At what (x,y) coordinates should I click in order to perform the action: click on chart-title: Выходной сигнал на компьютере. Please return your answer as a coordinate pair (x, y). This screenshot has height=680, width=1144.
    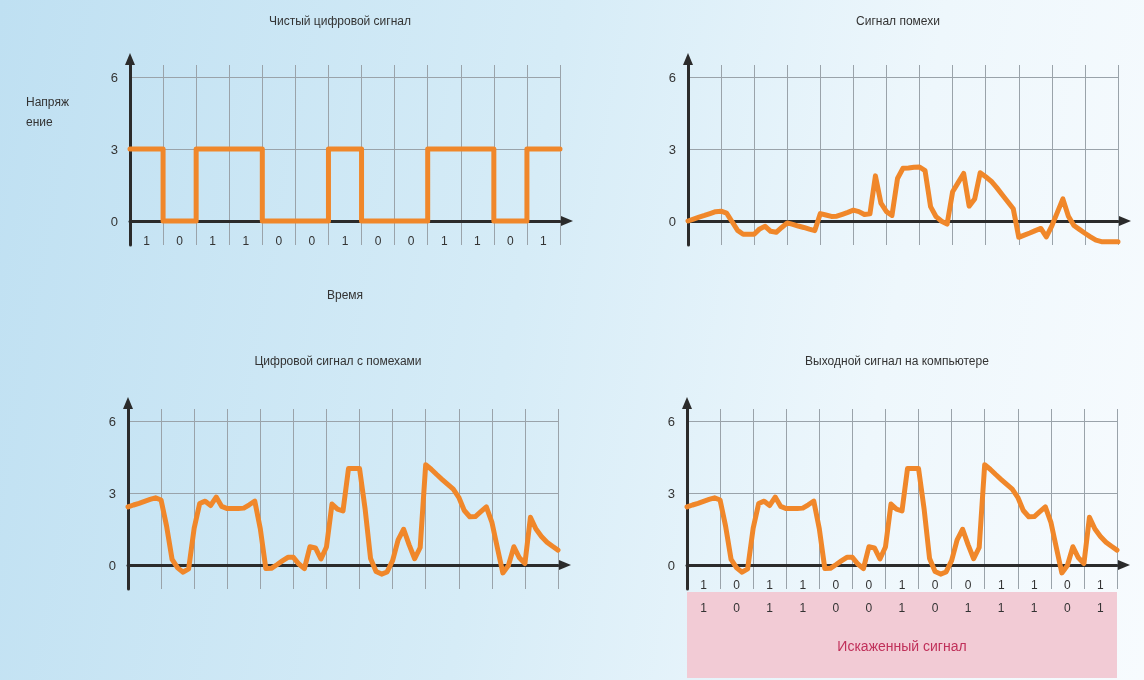
    Looking at the image, I should click on (897, 361).